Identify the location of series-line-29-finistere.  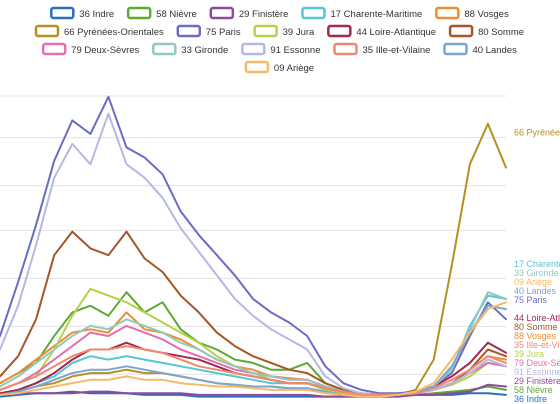
(253, 390).